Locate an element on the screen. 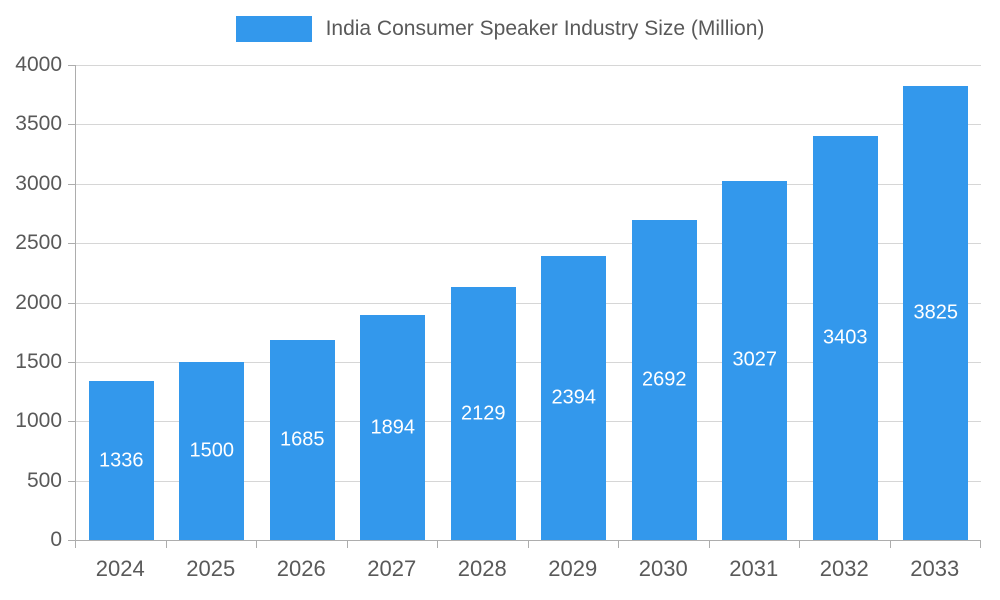 This screenshot has height=600, width=1000. bar-value-label: 1500 is located at coordinates (211, 450).